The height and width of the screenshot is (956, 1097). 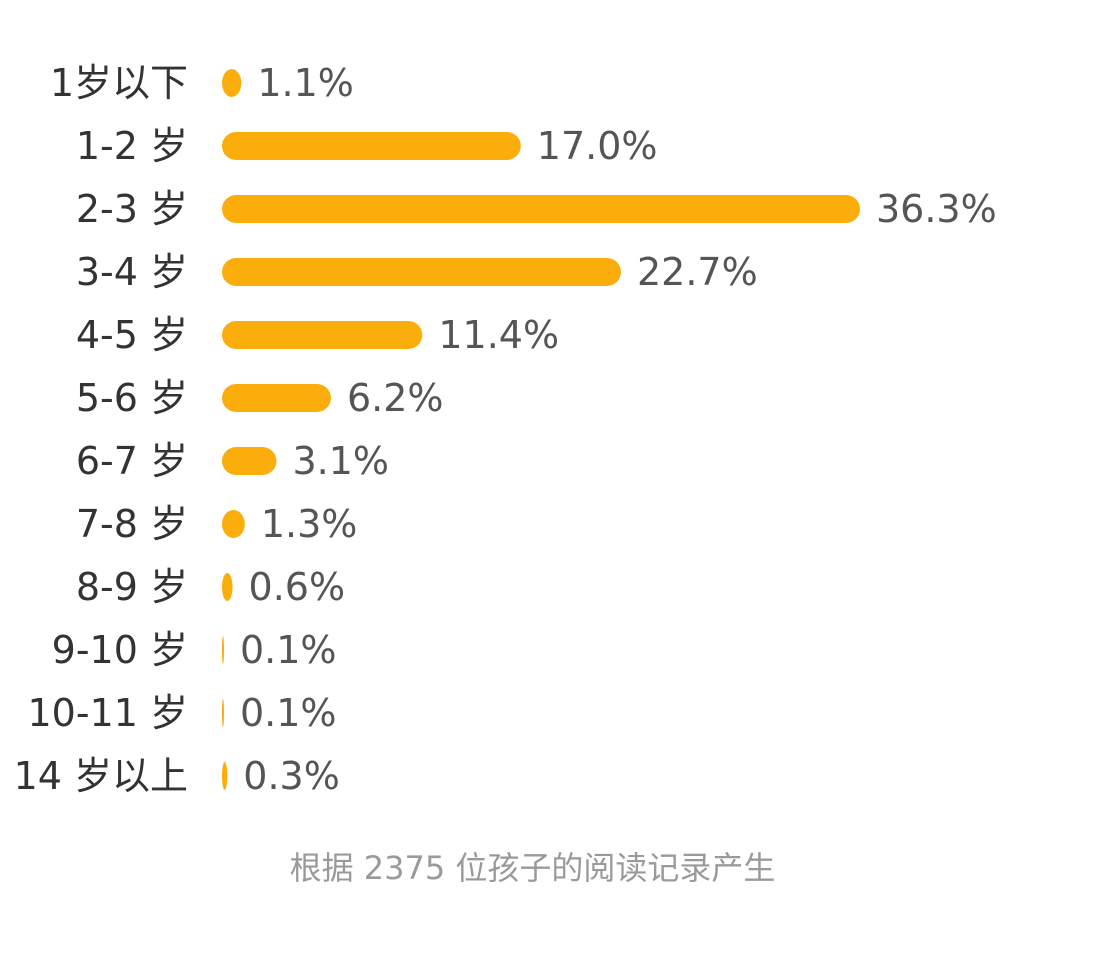 What do you see at coordinates (132, 461) in the screenshot?
I see `category-label: 6-7 岁` at bounding box center [132, 461].